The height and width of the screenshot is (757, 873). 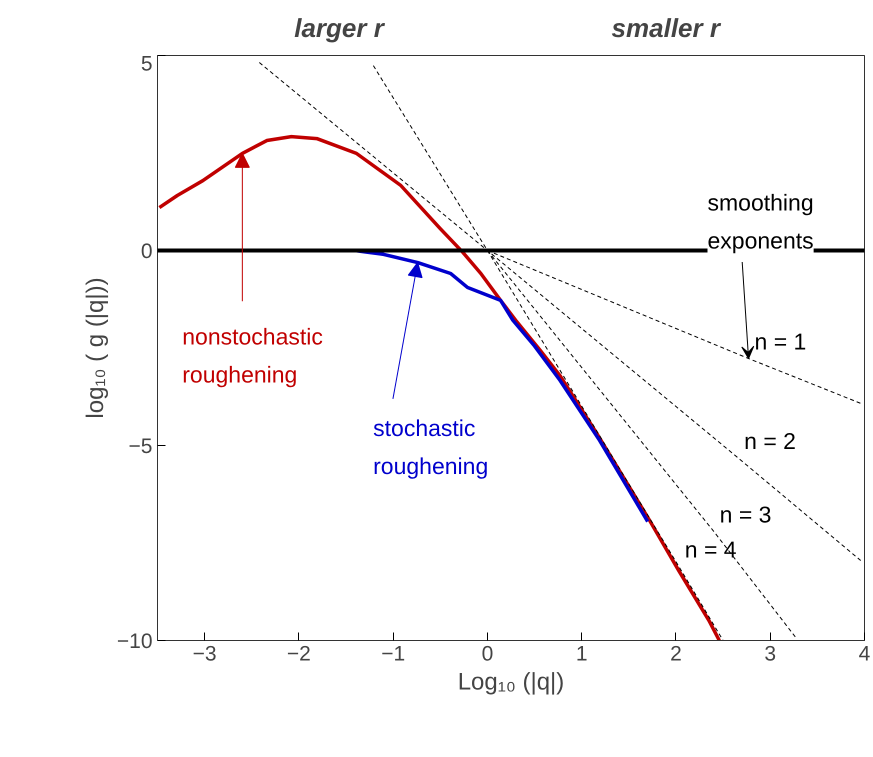 What do you see at coordinates (340, 28) in the screenshot?
I see `text: larger r` at bounding box center [340, 28].